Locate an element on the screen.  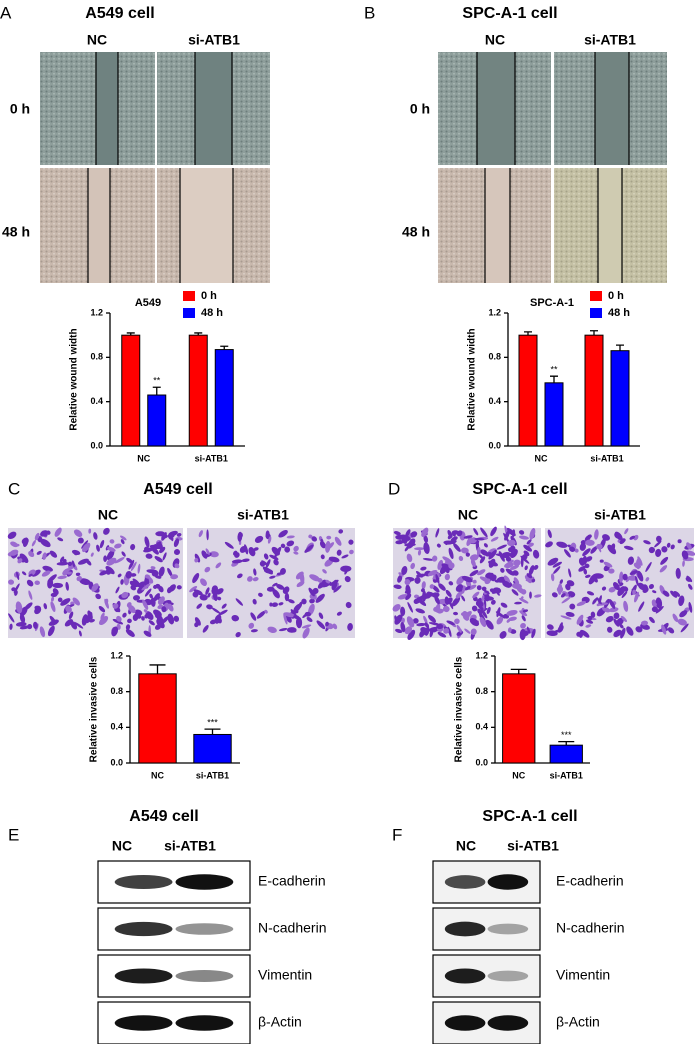
panel-letter: D is located at coordinates (394, 488).